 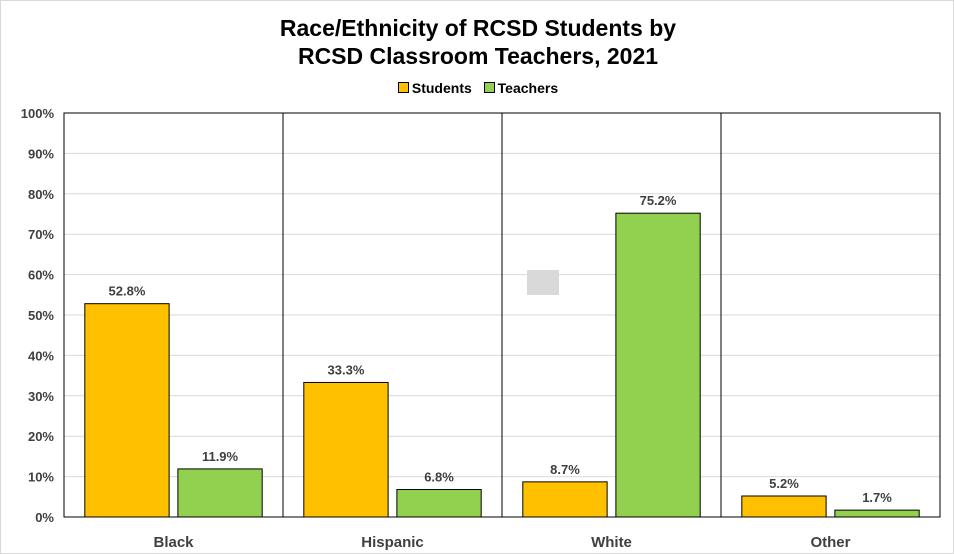 I want to click on bar-students-white, so click(x=565, y=499).